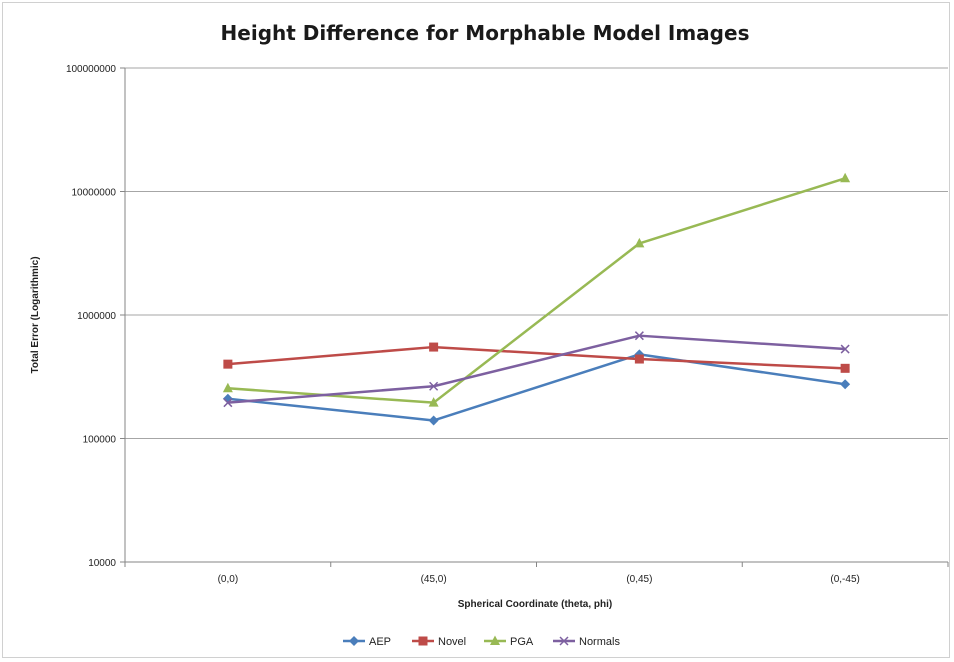 The width and height of the screenshot is (954, 662). Describe the element at coordinates (599, 642) in the screenshot. I see `legend-label: Normals` at that location.